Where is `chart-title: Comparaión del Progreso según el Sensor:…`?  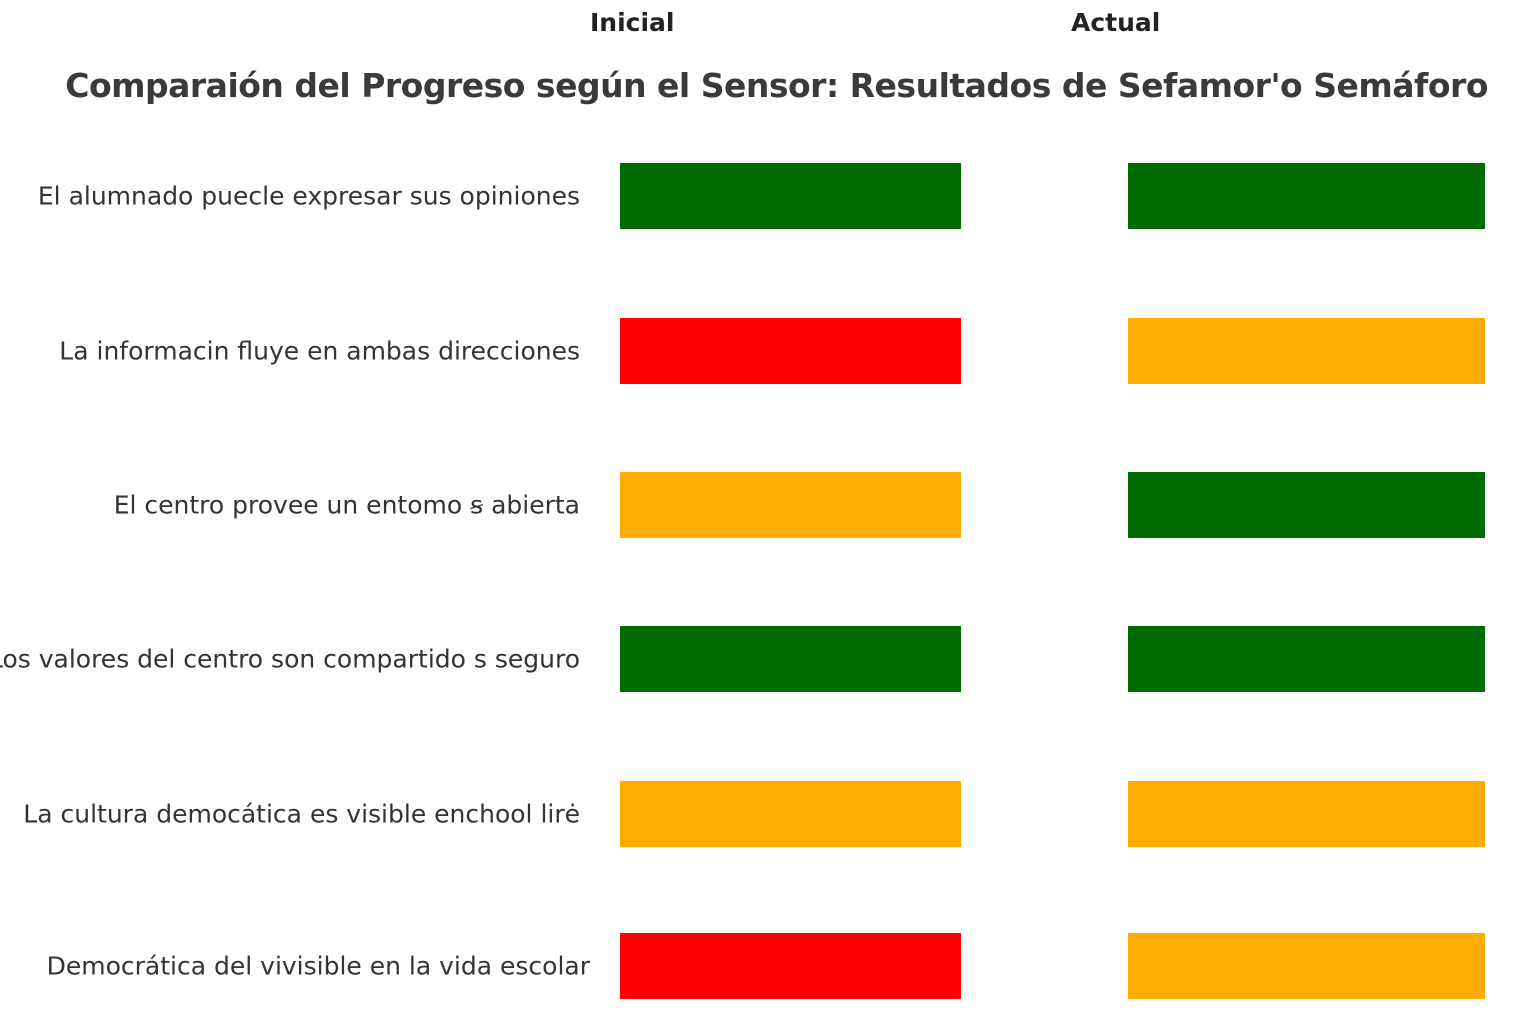
chart-title: Comparaión del Progreso según el Sensor:… is located at coordinates (776, 85).